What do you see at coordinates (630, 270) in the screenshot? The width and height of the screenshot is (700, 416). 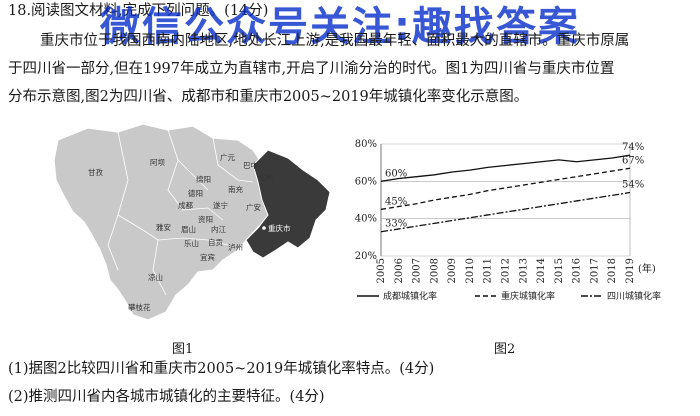 I see `x-tick-label-2019: 2019` at bounding box center [630, 270].